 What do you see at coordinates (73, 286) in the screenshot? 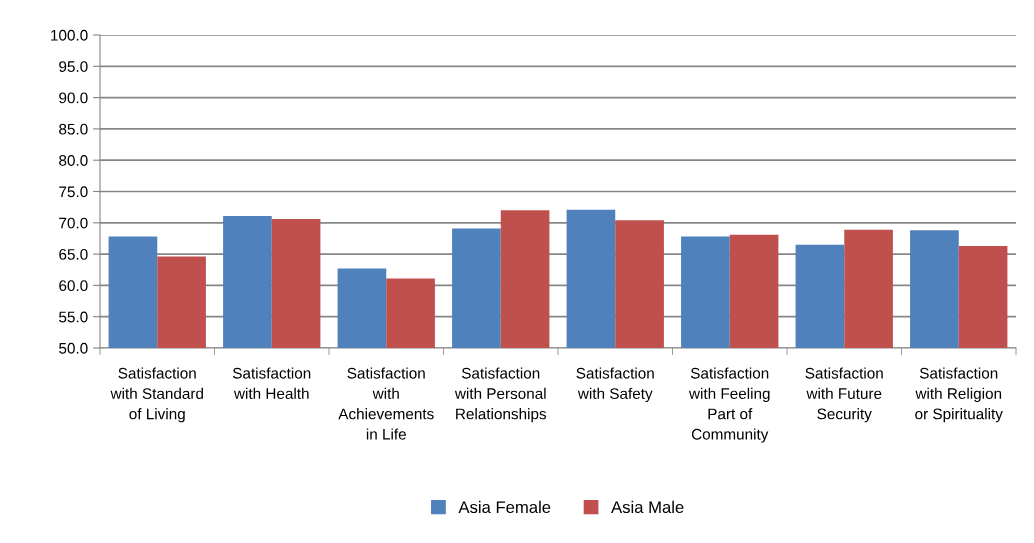
I see `y-tick-label: 60.0` at bounding box center [73, 286].